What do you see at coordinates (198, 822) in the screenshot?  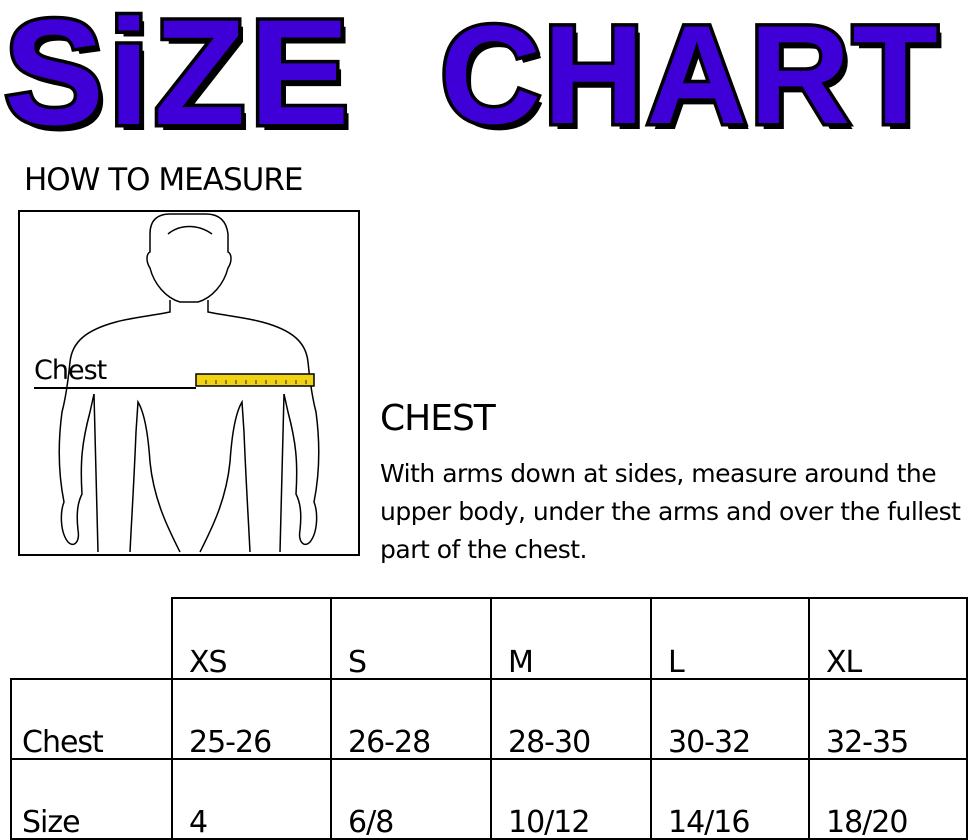 I see `cell-value: 4` at bounding box center [198, 822].